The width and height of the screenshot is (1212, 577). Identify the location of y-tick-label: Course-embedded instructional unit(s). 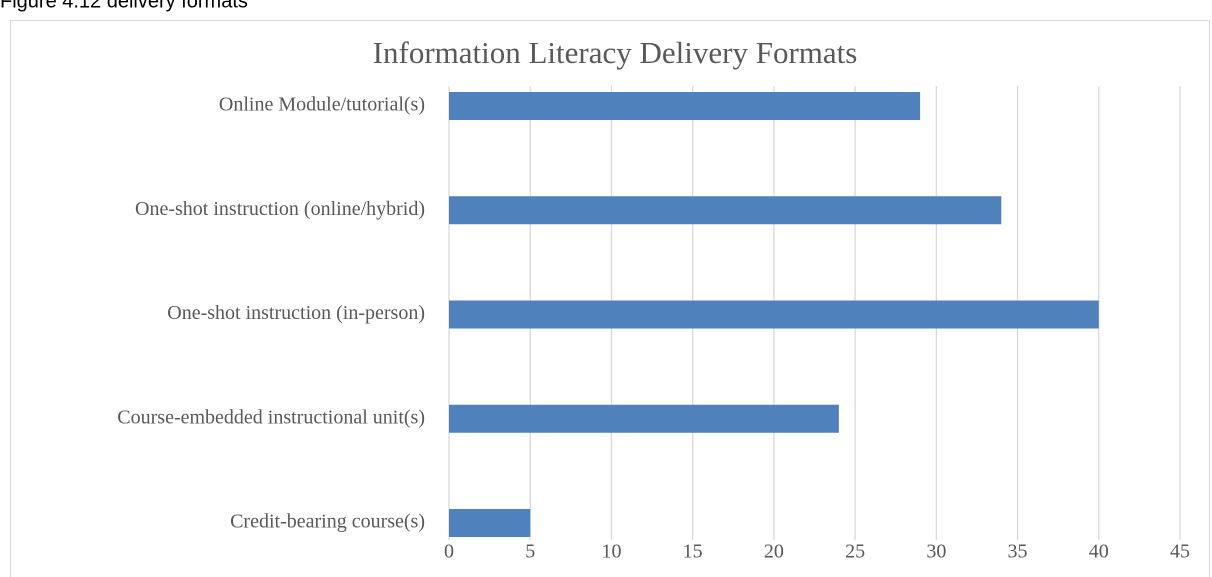
(271, 417).